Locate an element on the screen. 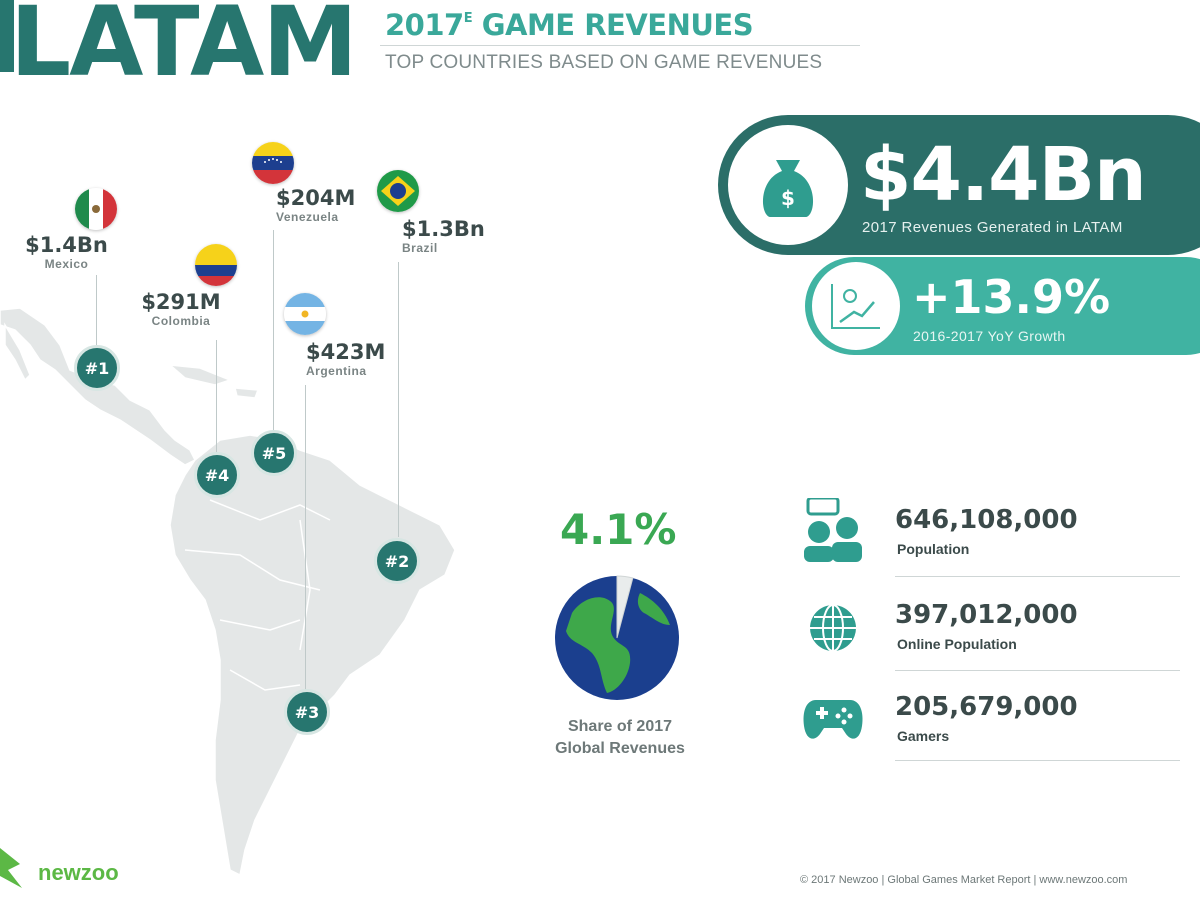 Image resolution: width=1200 pixels, height=900 pixels. brazil-flag-icon is located at coordinates (398, 191).